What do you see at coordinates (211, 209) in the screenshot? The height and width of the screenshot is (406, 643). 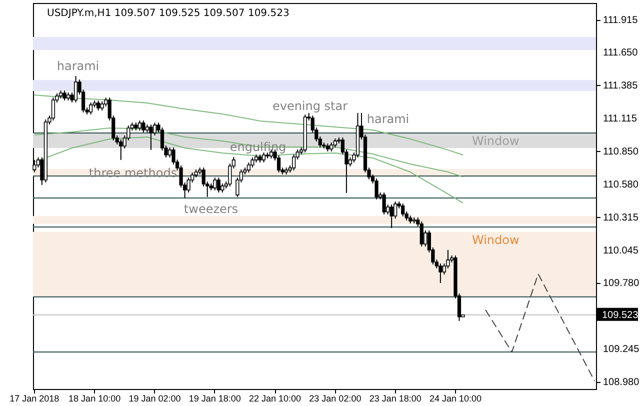 I see `annotation: tweezers` at bounding box center [211, 209].